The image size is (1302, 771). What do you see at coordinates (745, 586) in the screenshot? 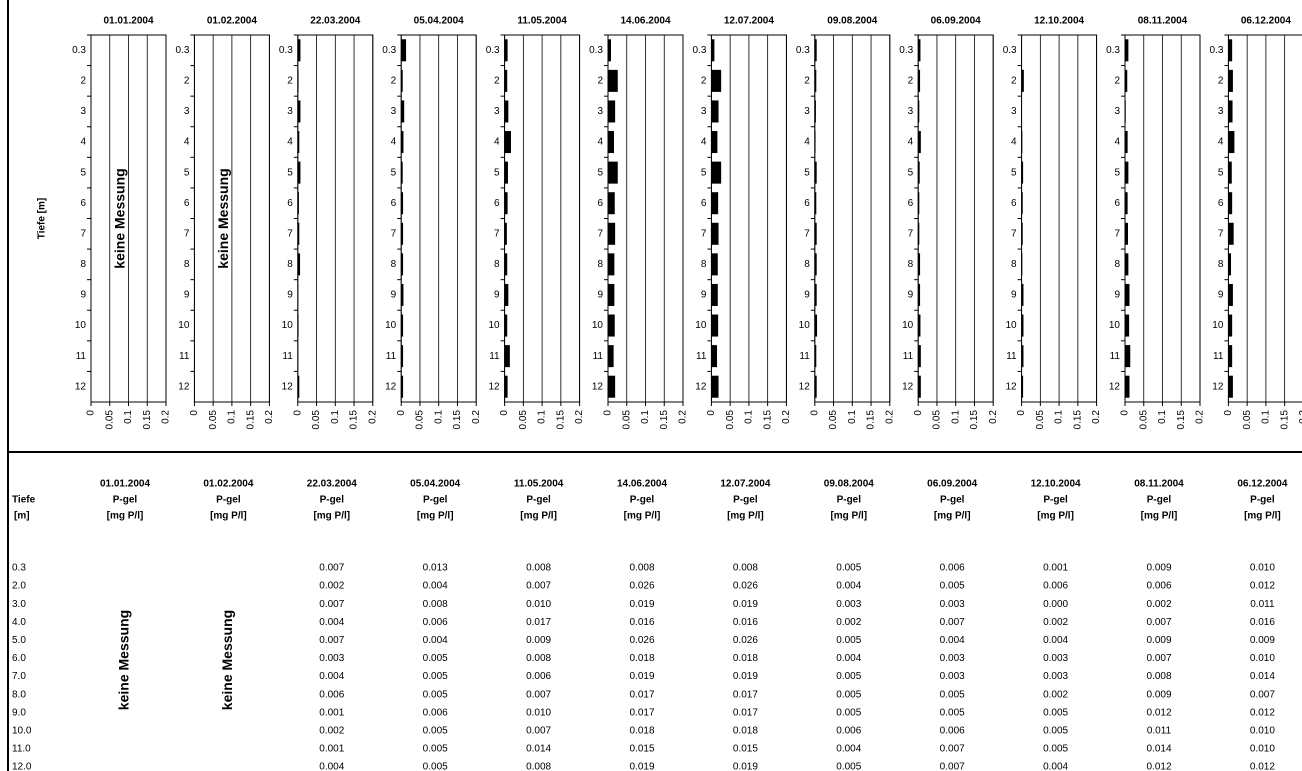
I see `table-cell: 0.026` at bounding box center [745, 586].